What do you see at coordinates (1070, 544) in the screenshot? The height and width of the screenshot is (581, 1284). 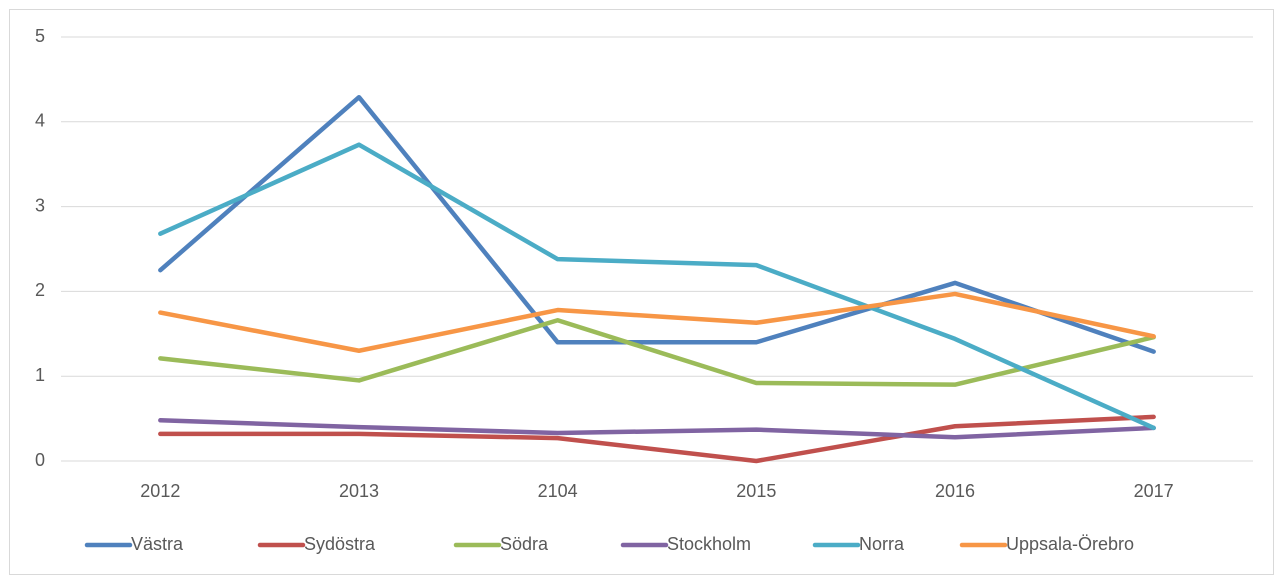 I see `legend-label: Uppsala-Örebro` at bounding box center [1070, 544].